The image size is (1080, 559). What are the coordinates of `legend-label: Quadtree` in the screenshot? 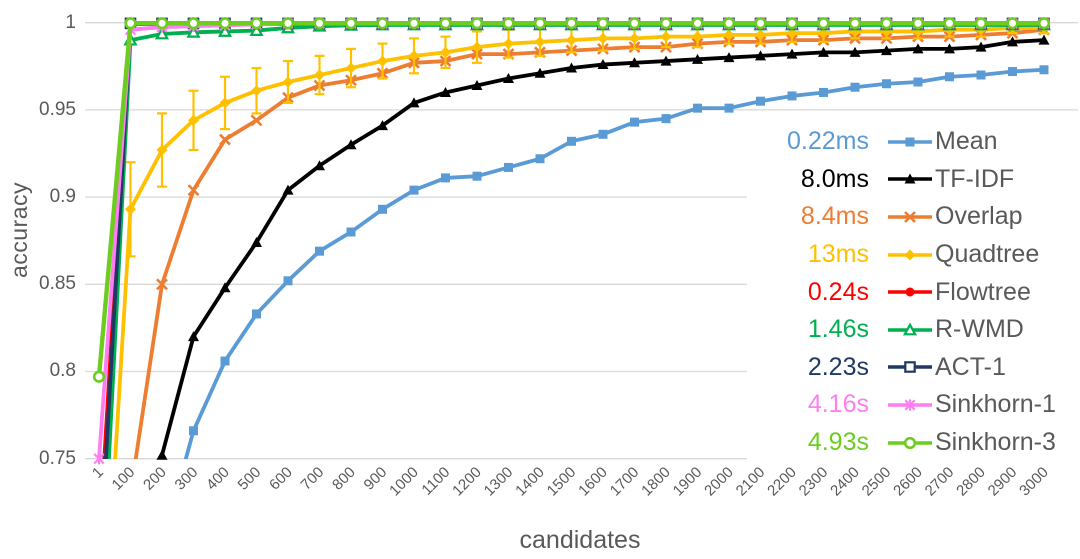 It's located at (987, 254).